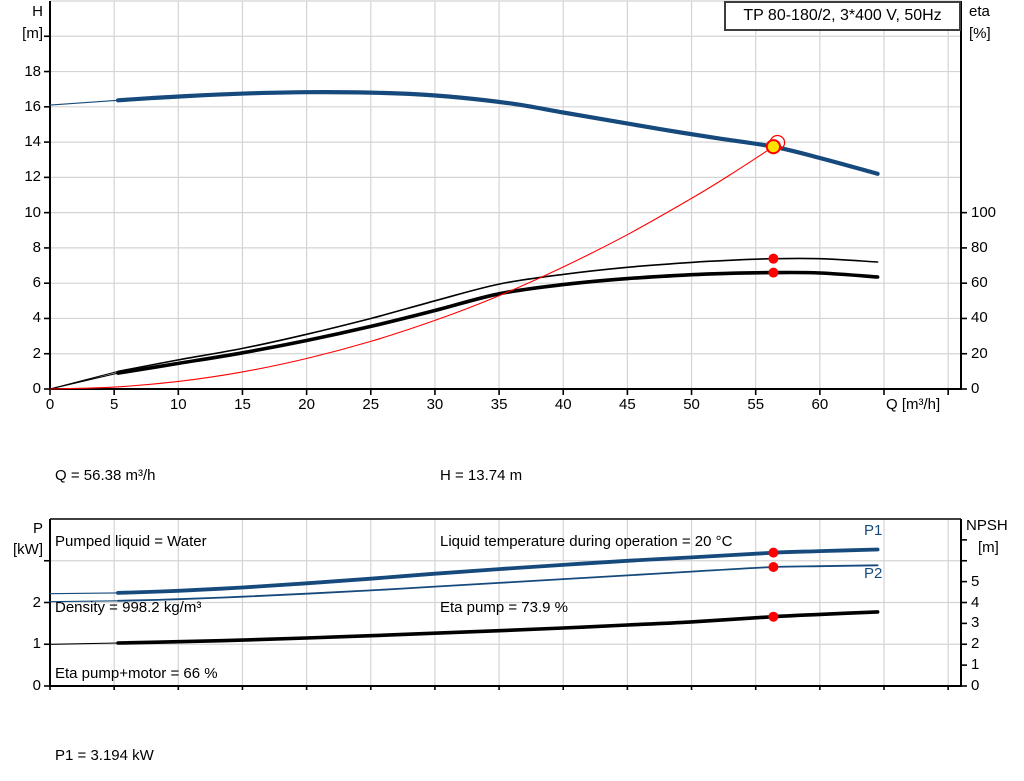 This screenshot has width=1024, height=781. What do you see at coordinates (32, 106) in the screenshot?
I see `y-left-tick-label: 16` at bounding box center [32, 106].